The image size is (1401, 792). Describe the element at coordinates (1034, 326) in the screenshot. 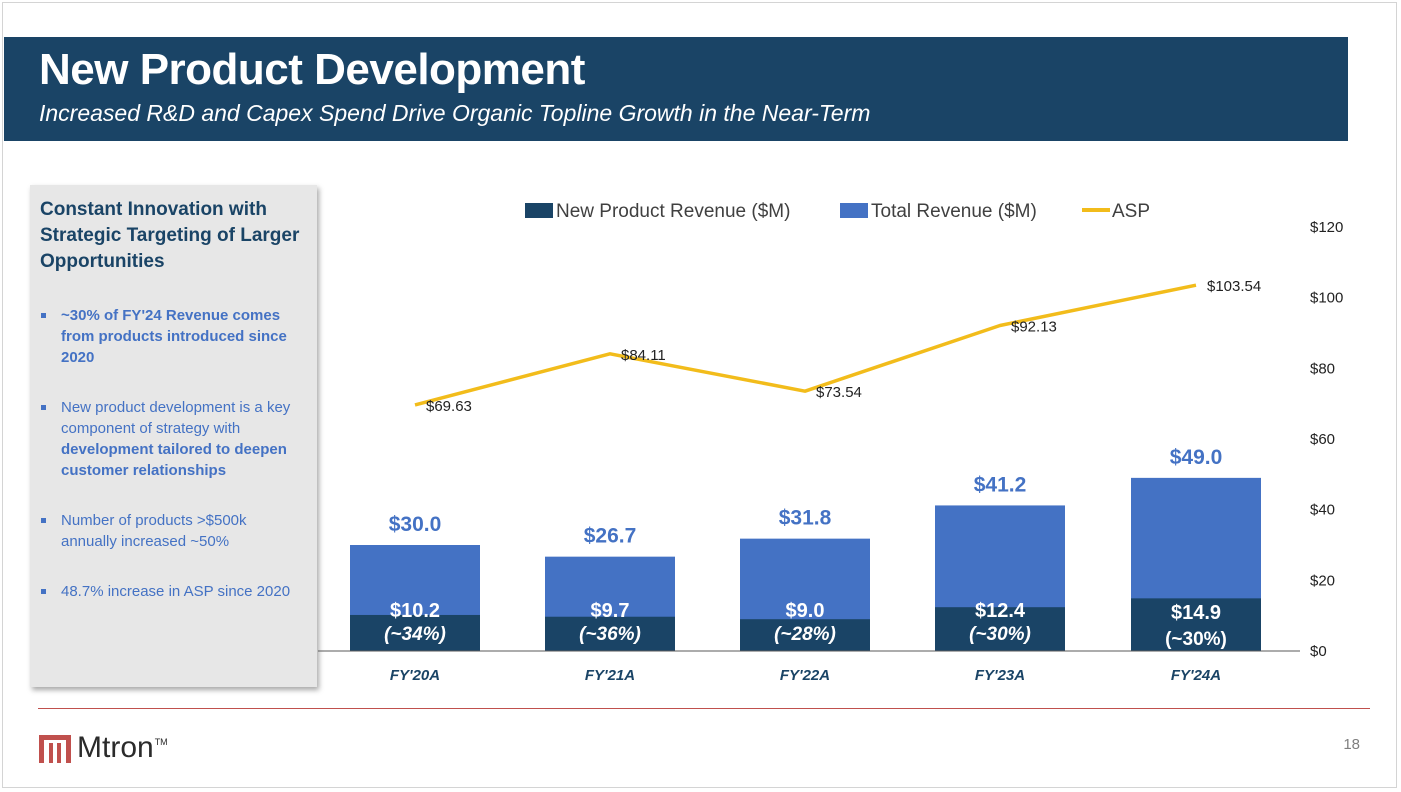

I see `data-label-asp: $92.13` at that location.